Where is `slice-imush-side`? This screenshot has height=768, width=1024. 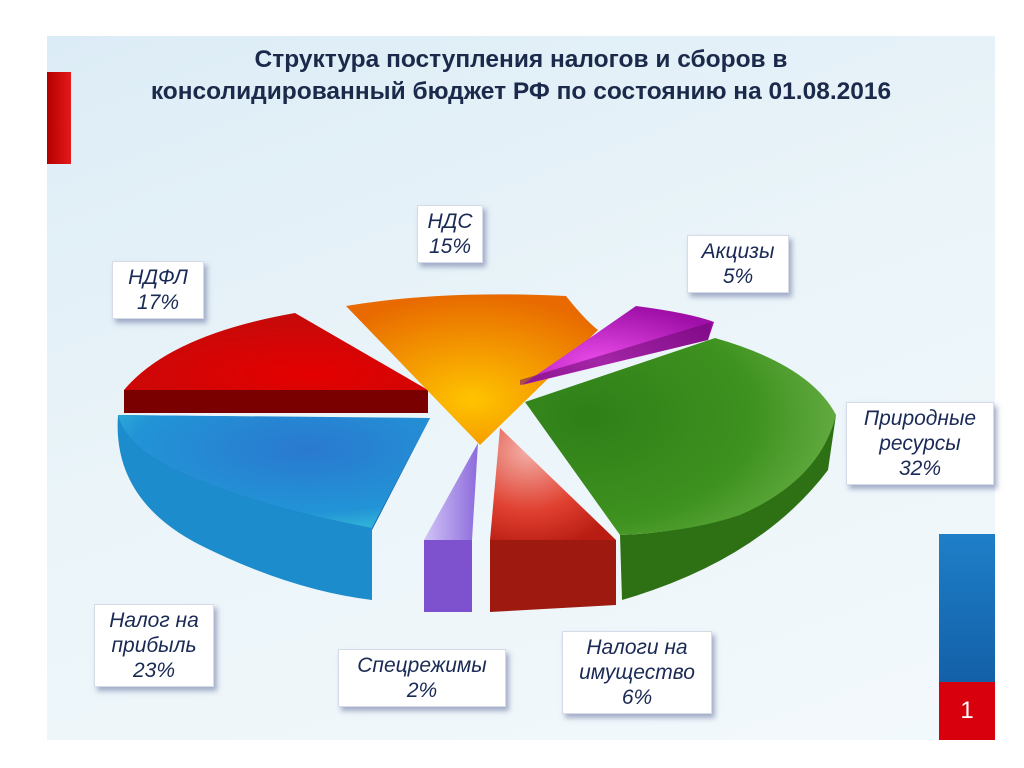
slice-imush-side is located at coordinates (553, 576).